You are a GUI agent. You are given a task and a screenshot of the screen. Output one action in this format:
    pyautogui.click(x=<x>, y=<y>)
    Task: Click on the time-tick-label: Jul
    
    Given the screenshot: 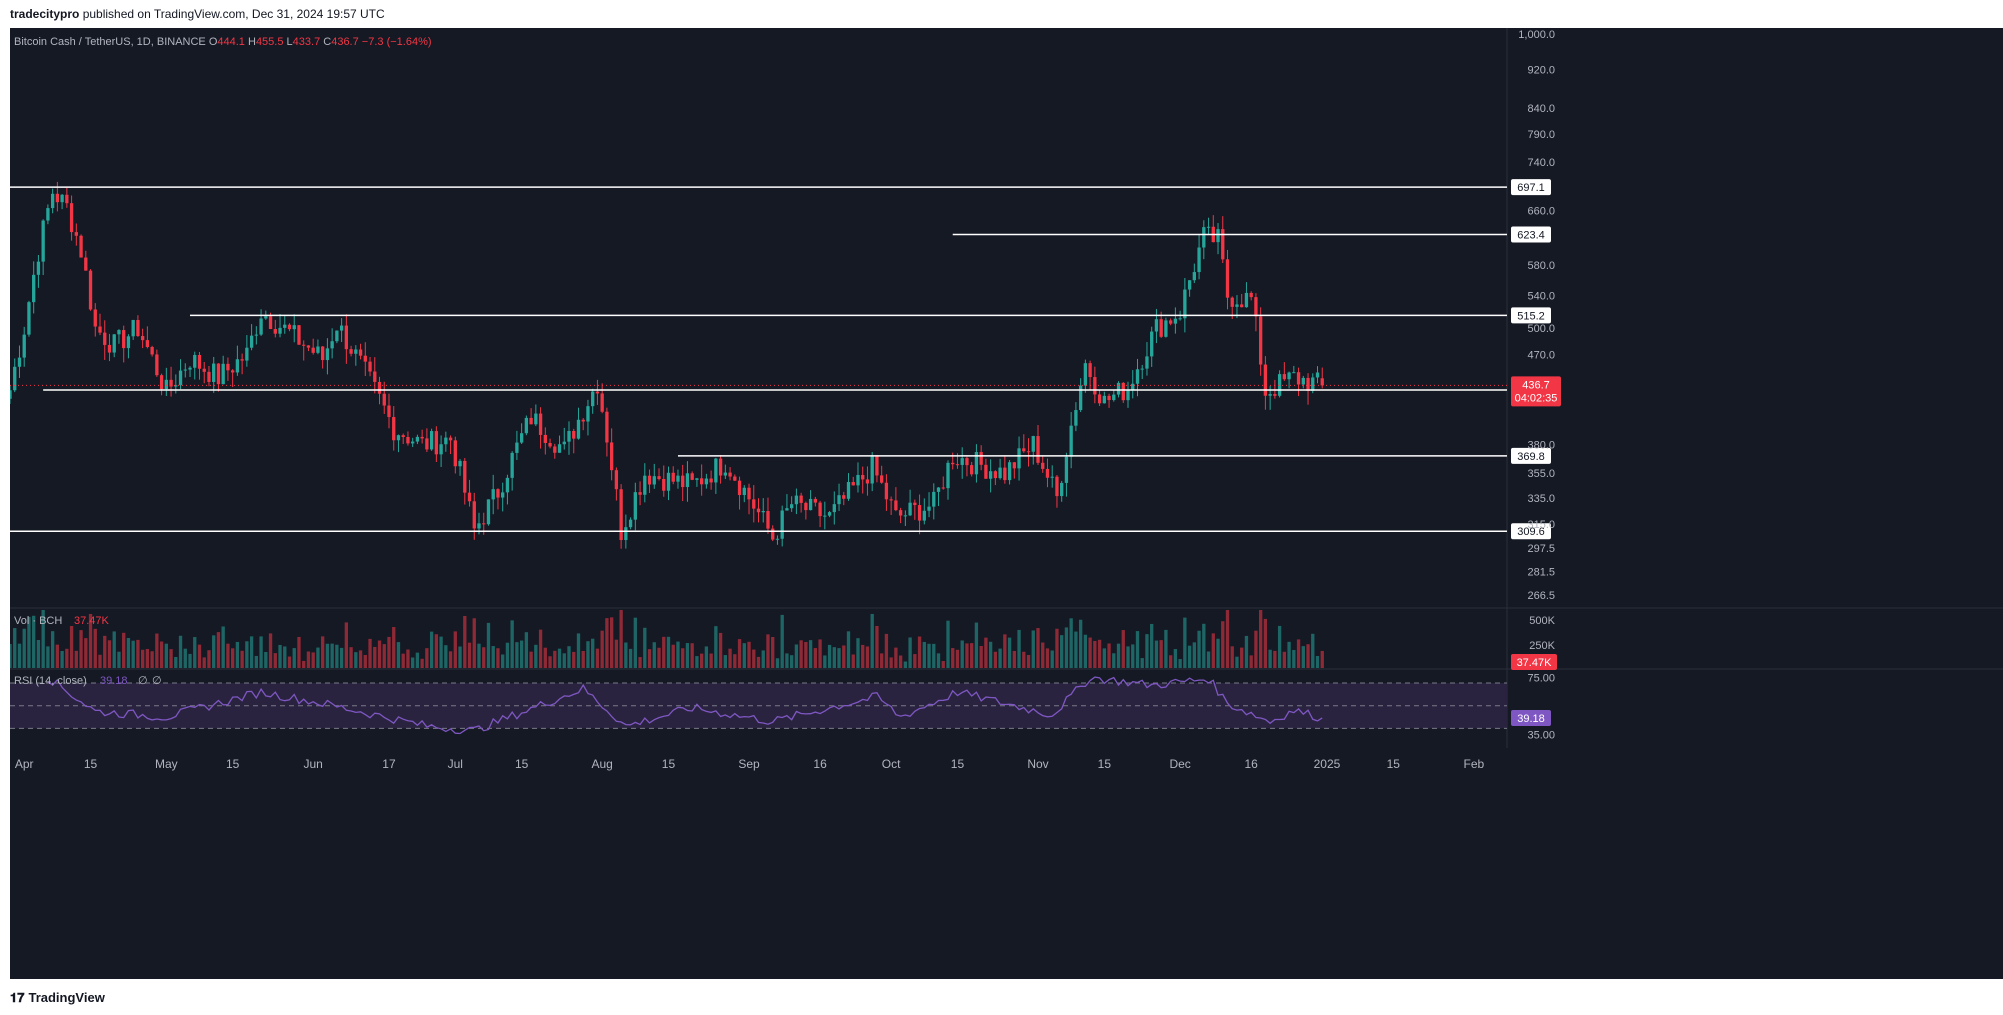 What is the action you would take?
    pyautogui.click(x=455, y=764)
    